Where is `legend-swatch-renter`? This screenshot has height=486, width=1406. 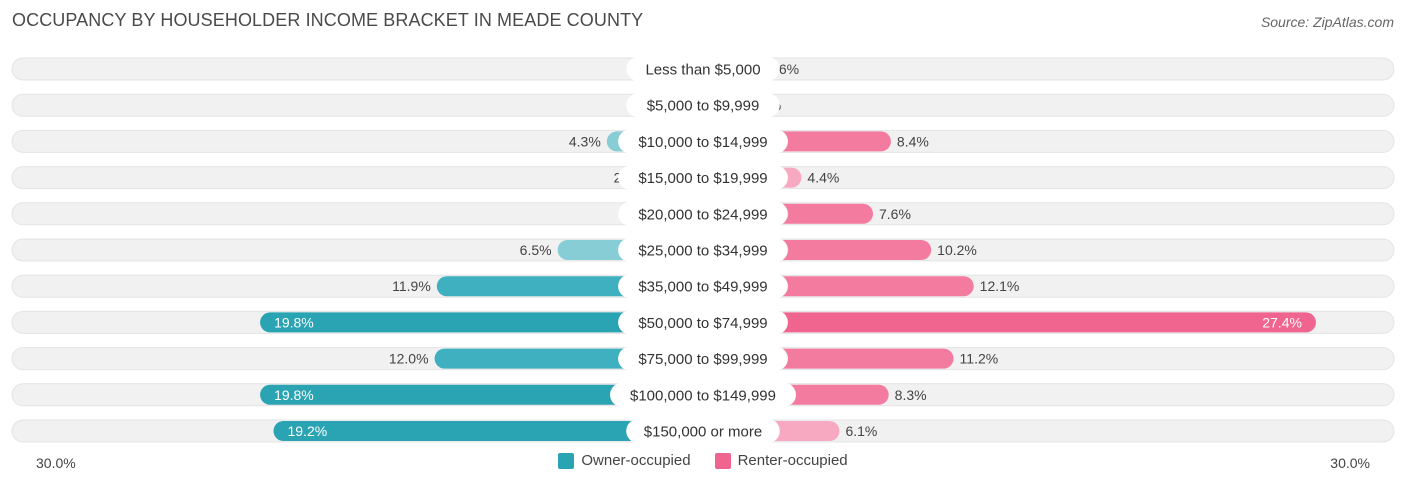
legend-swatch-renter is located at coordinates (722, 460).